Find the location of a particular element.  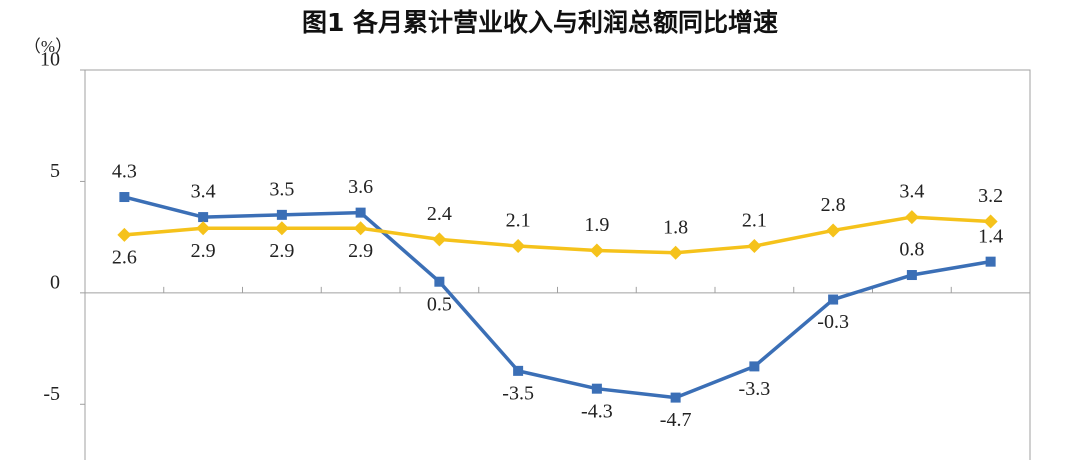

data-label: -0.3 is located at coordinates (833, 322).